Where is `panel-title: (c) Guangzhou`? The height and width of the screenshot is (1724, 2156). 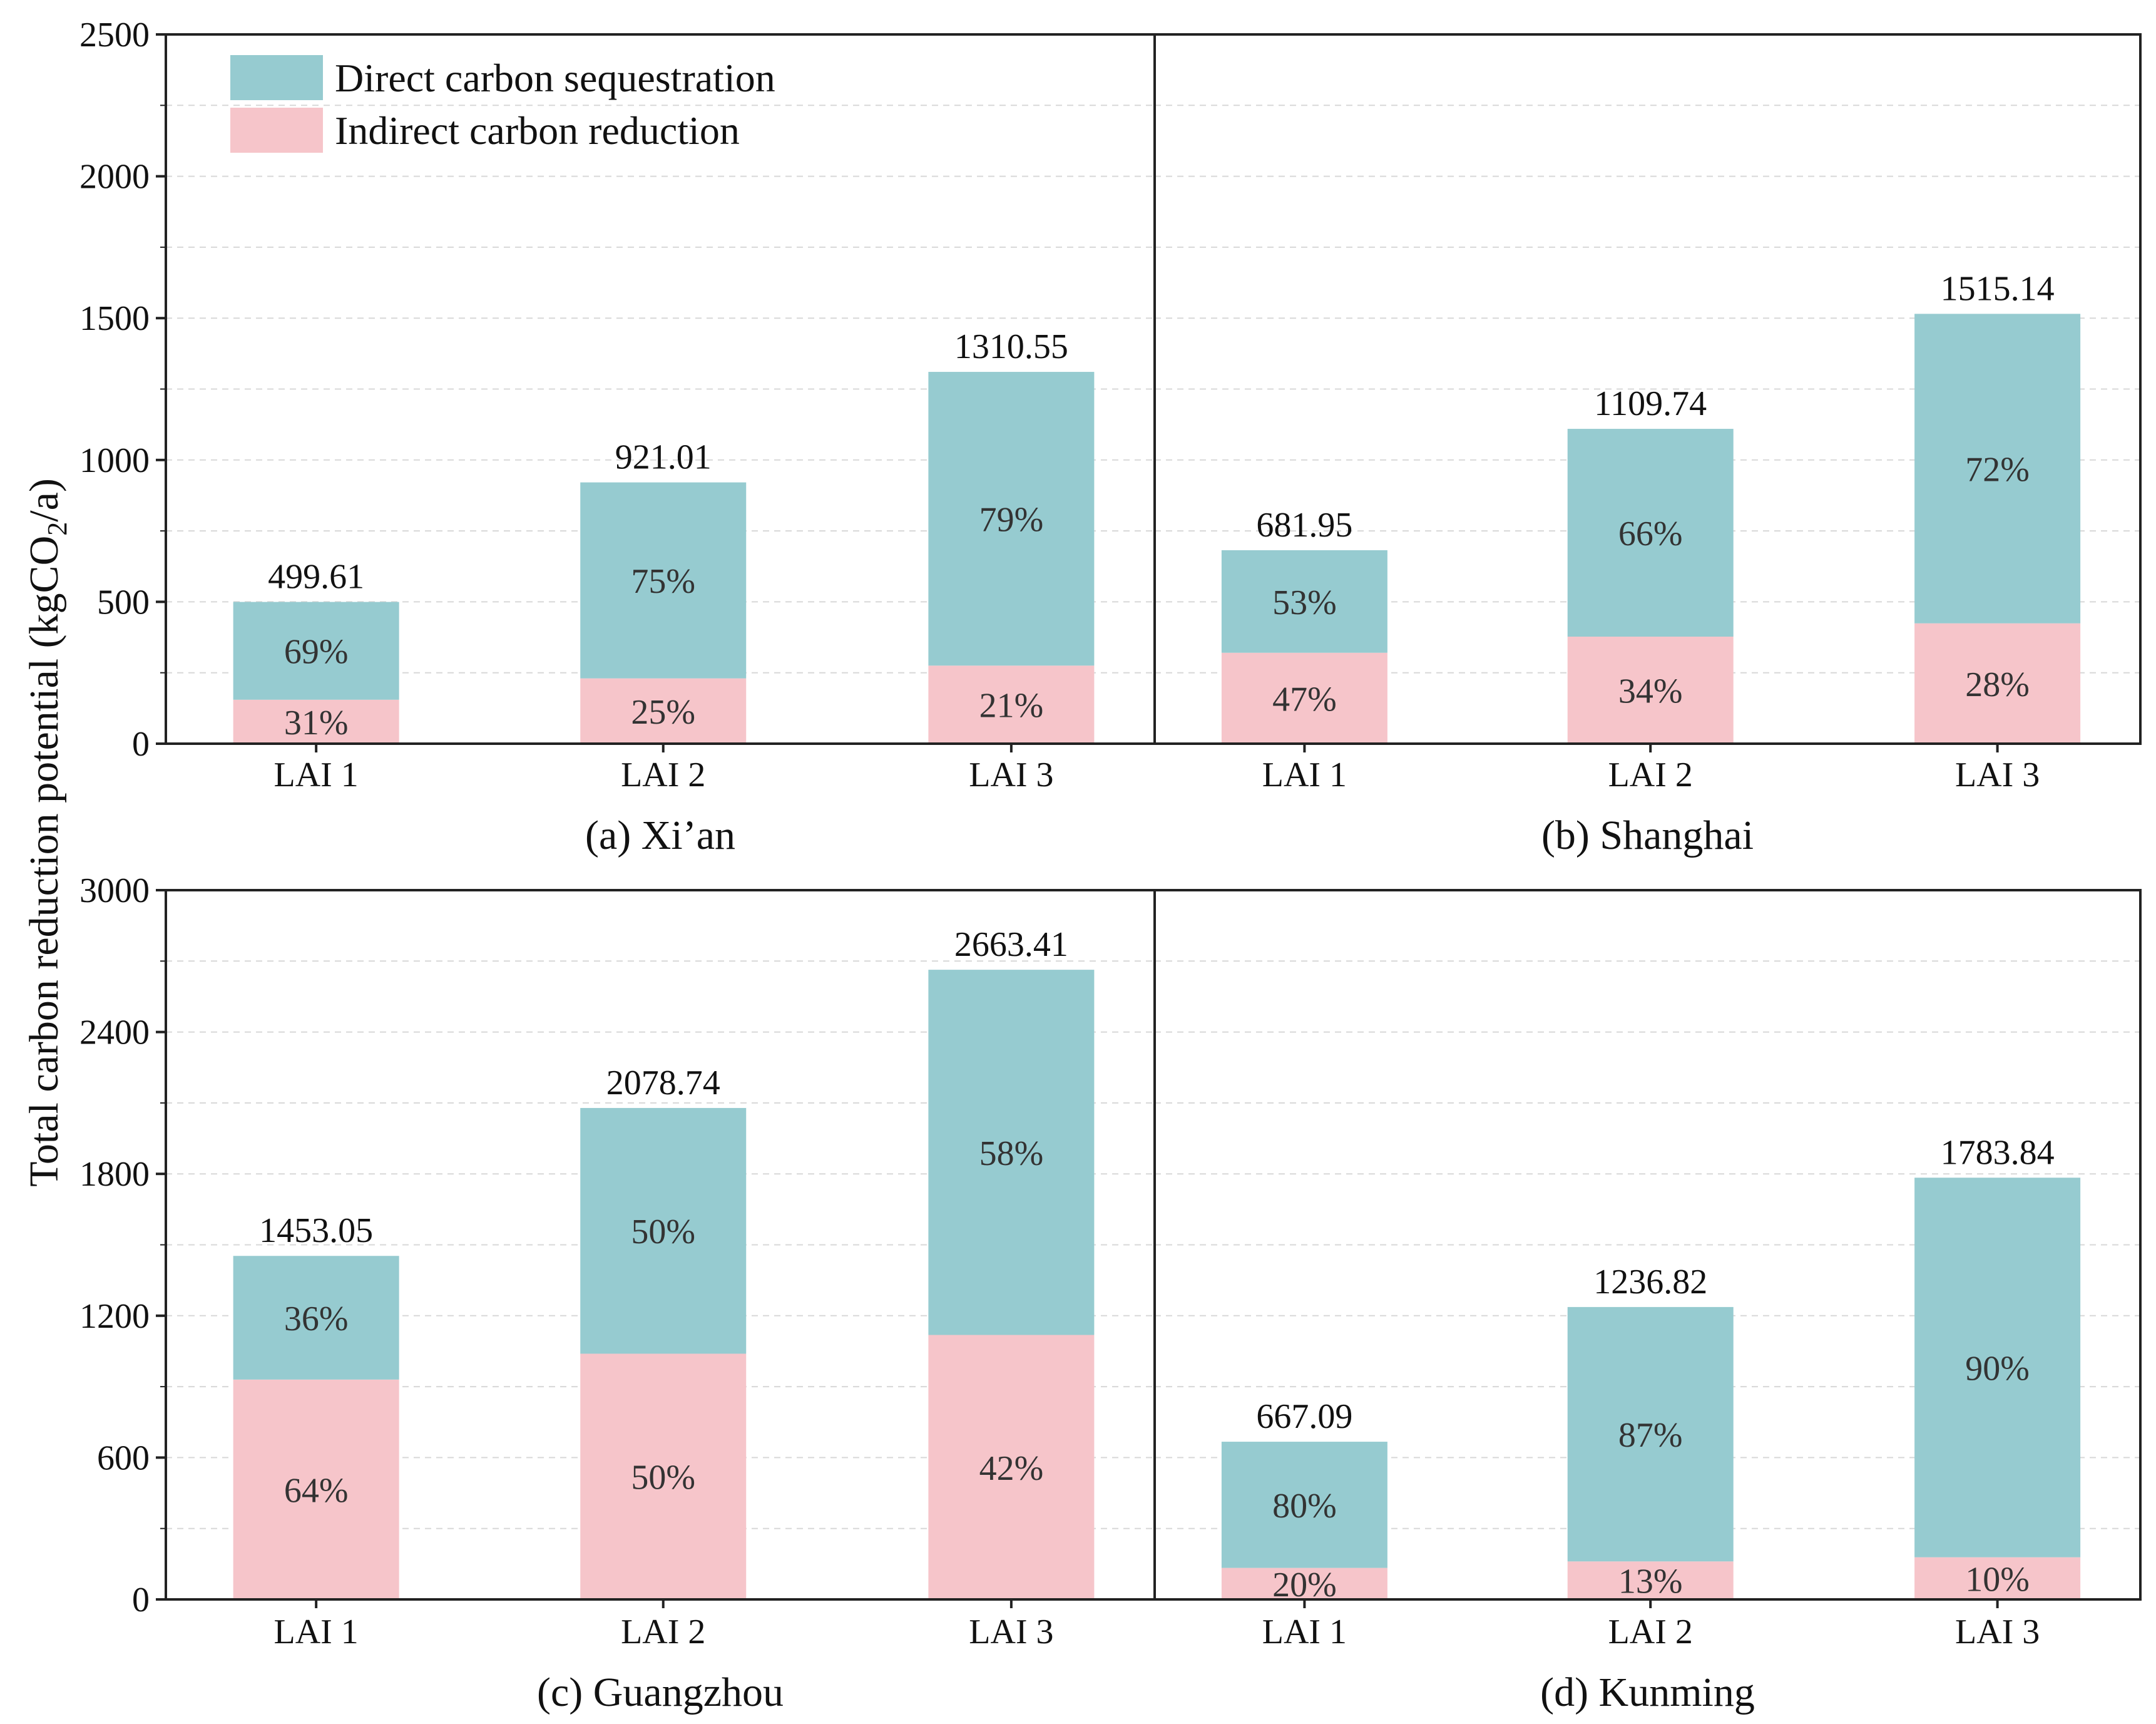
panel-title: (c) Guangzhou is located at coordinates (660, 1692).